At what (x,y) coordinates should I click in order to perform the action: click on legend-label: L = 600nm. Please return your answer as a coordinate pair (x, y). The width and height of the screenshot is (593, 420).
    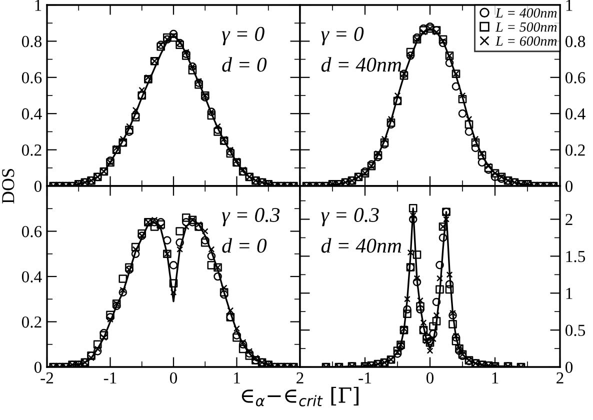
    Looking at the image, I should click on (526, 41).